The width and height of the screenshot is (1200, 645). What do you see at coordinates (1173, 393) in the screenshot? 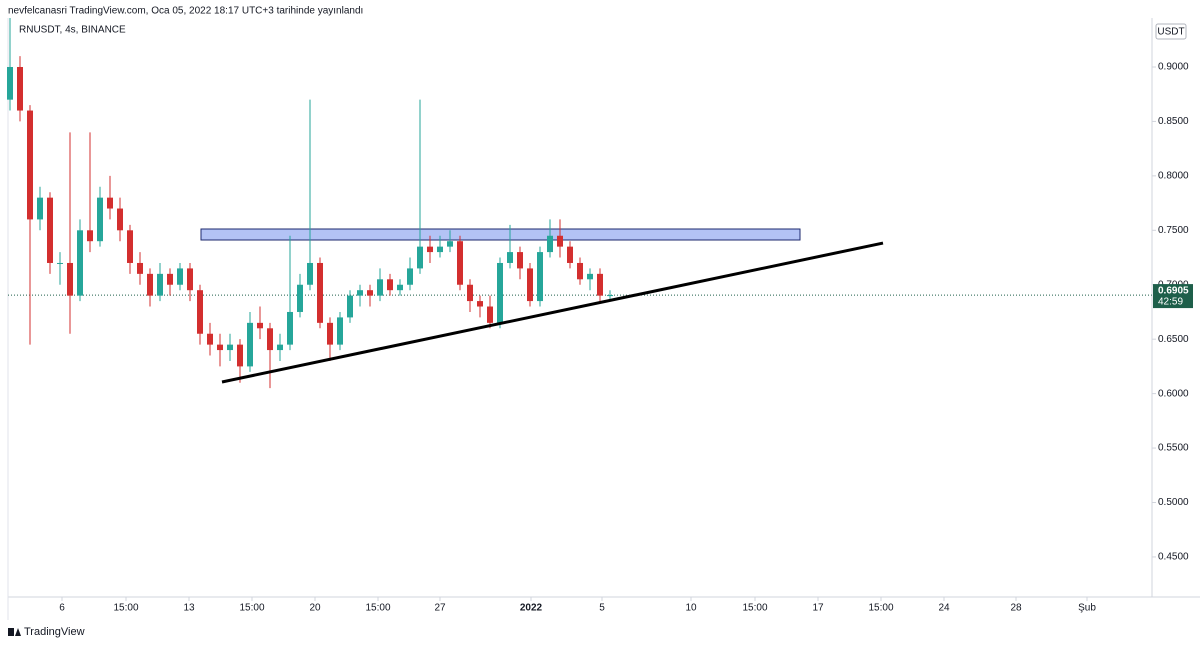
I see `y-tick-label: 0.6000` at bounding box center [1173, 393].